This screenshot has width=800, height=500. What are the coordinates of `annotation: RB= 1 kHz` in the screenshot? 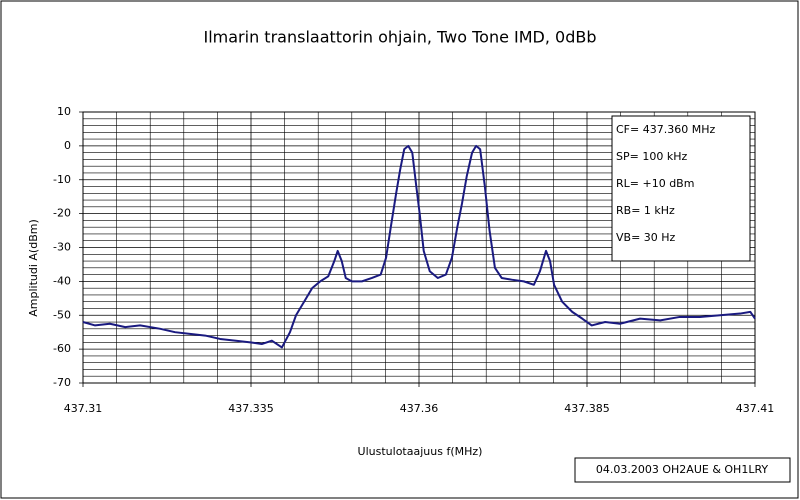 It's located at (645, 210).